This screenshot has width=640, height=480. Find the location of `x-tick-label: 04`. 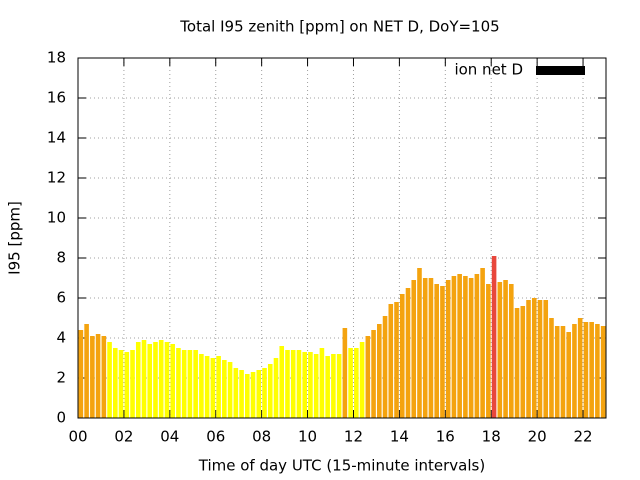

x-tick-label: 04 is located at coordinates (169, 437).